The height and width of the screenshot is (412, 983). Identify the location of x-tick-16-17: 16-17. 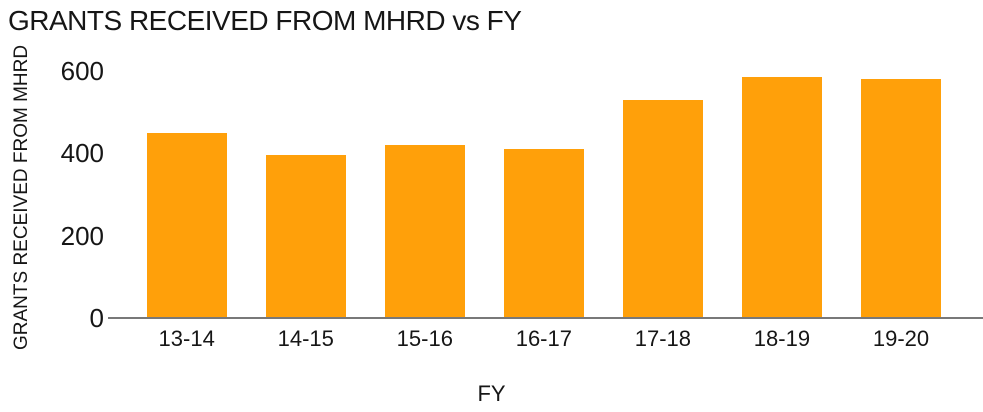
(543, 338).